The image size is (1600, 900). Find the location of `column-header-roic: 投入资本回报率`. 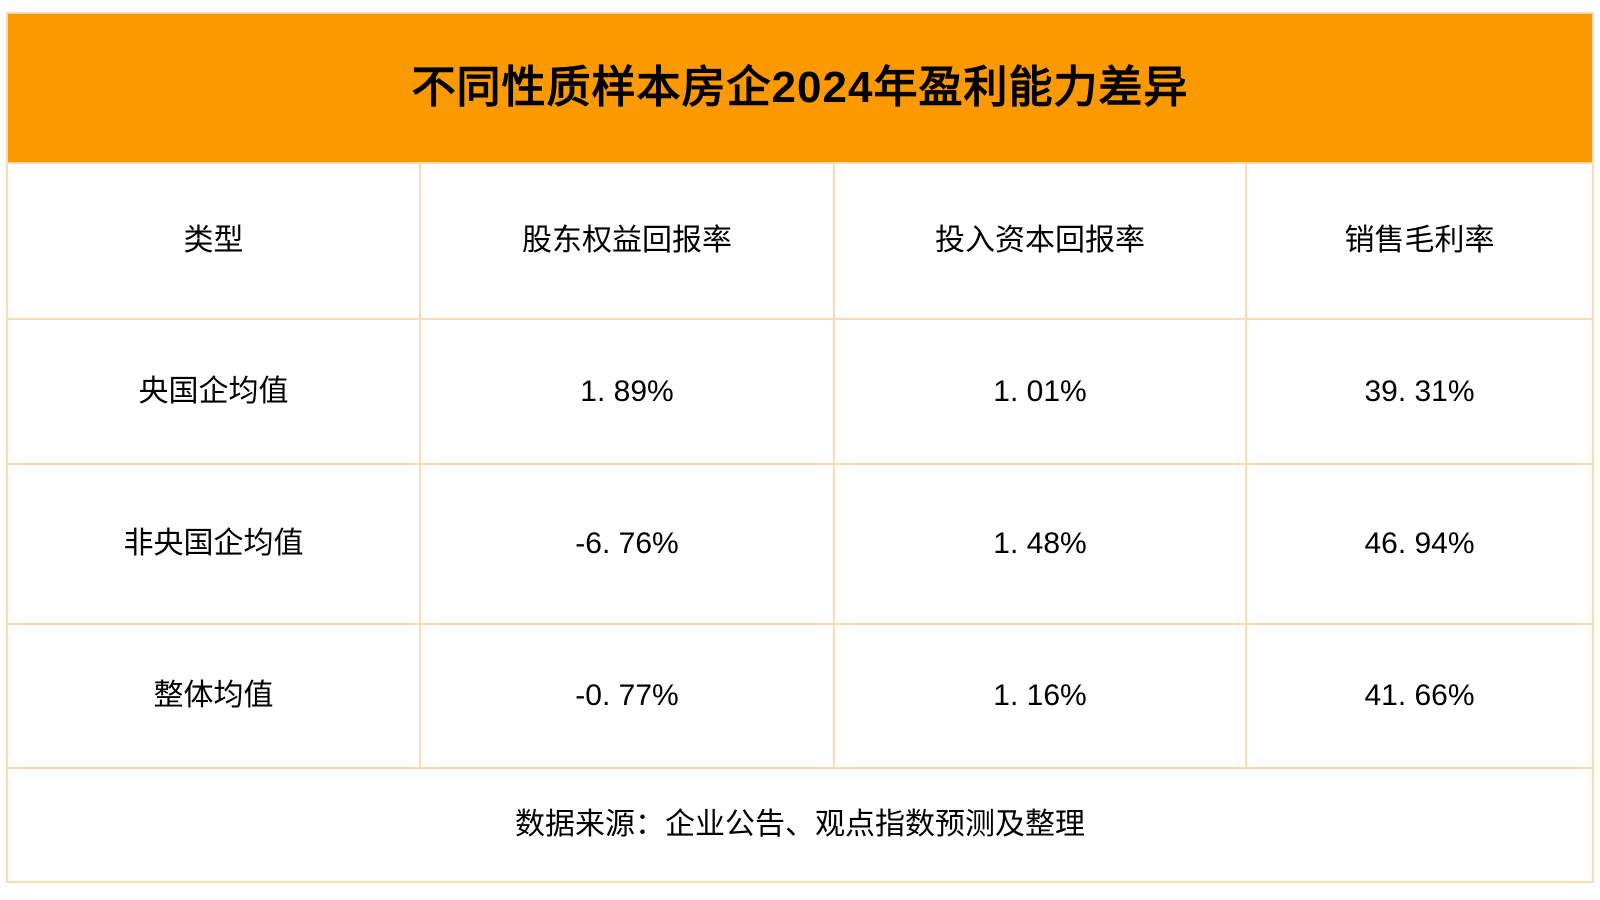

column-header-roic: 投入资本回报率 is located at coordinates (1040, 241).